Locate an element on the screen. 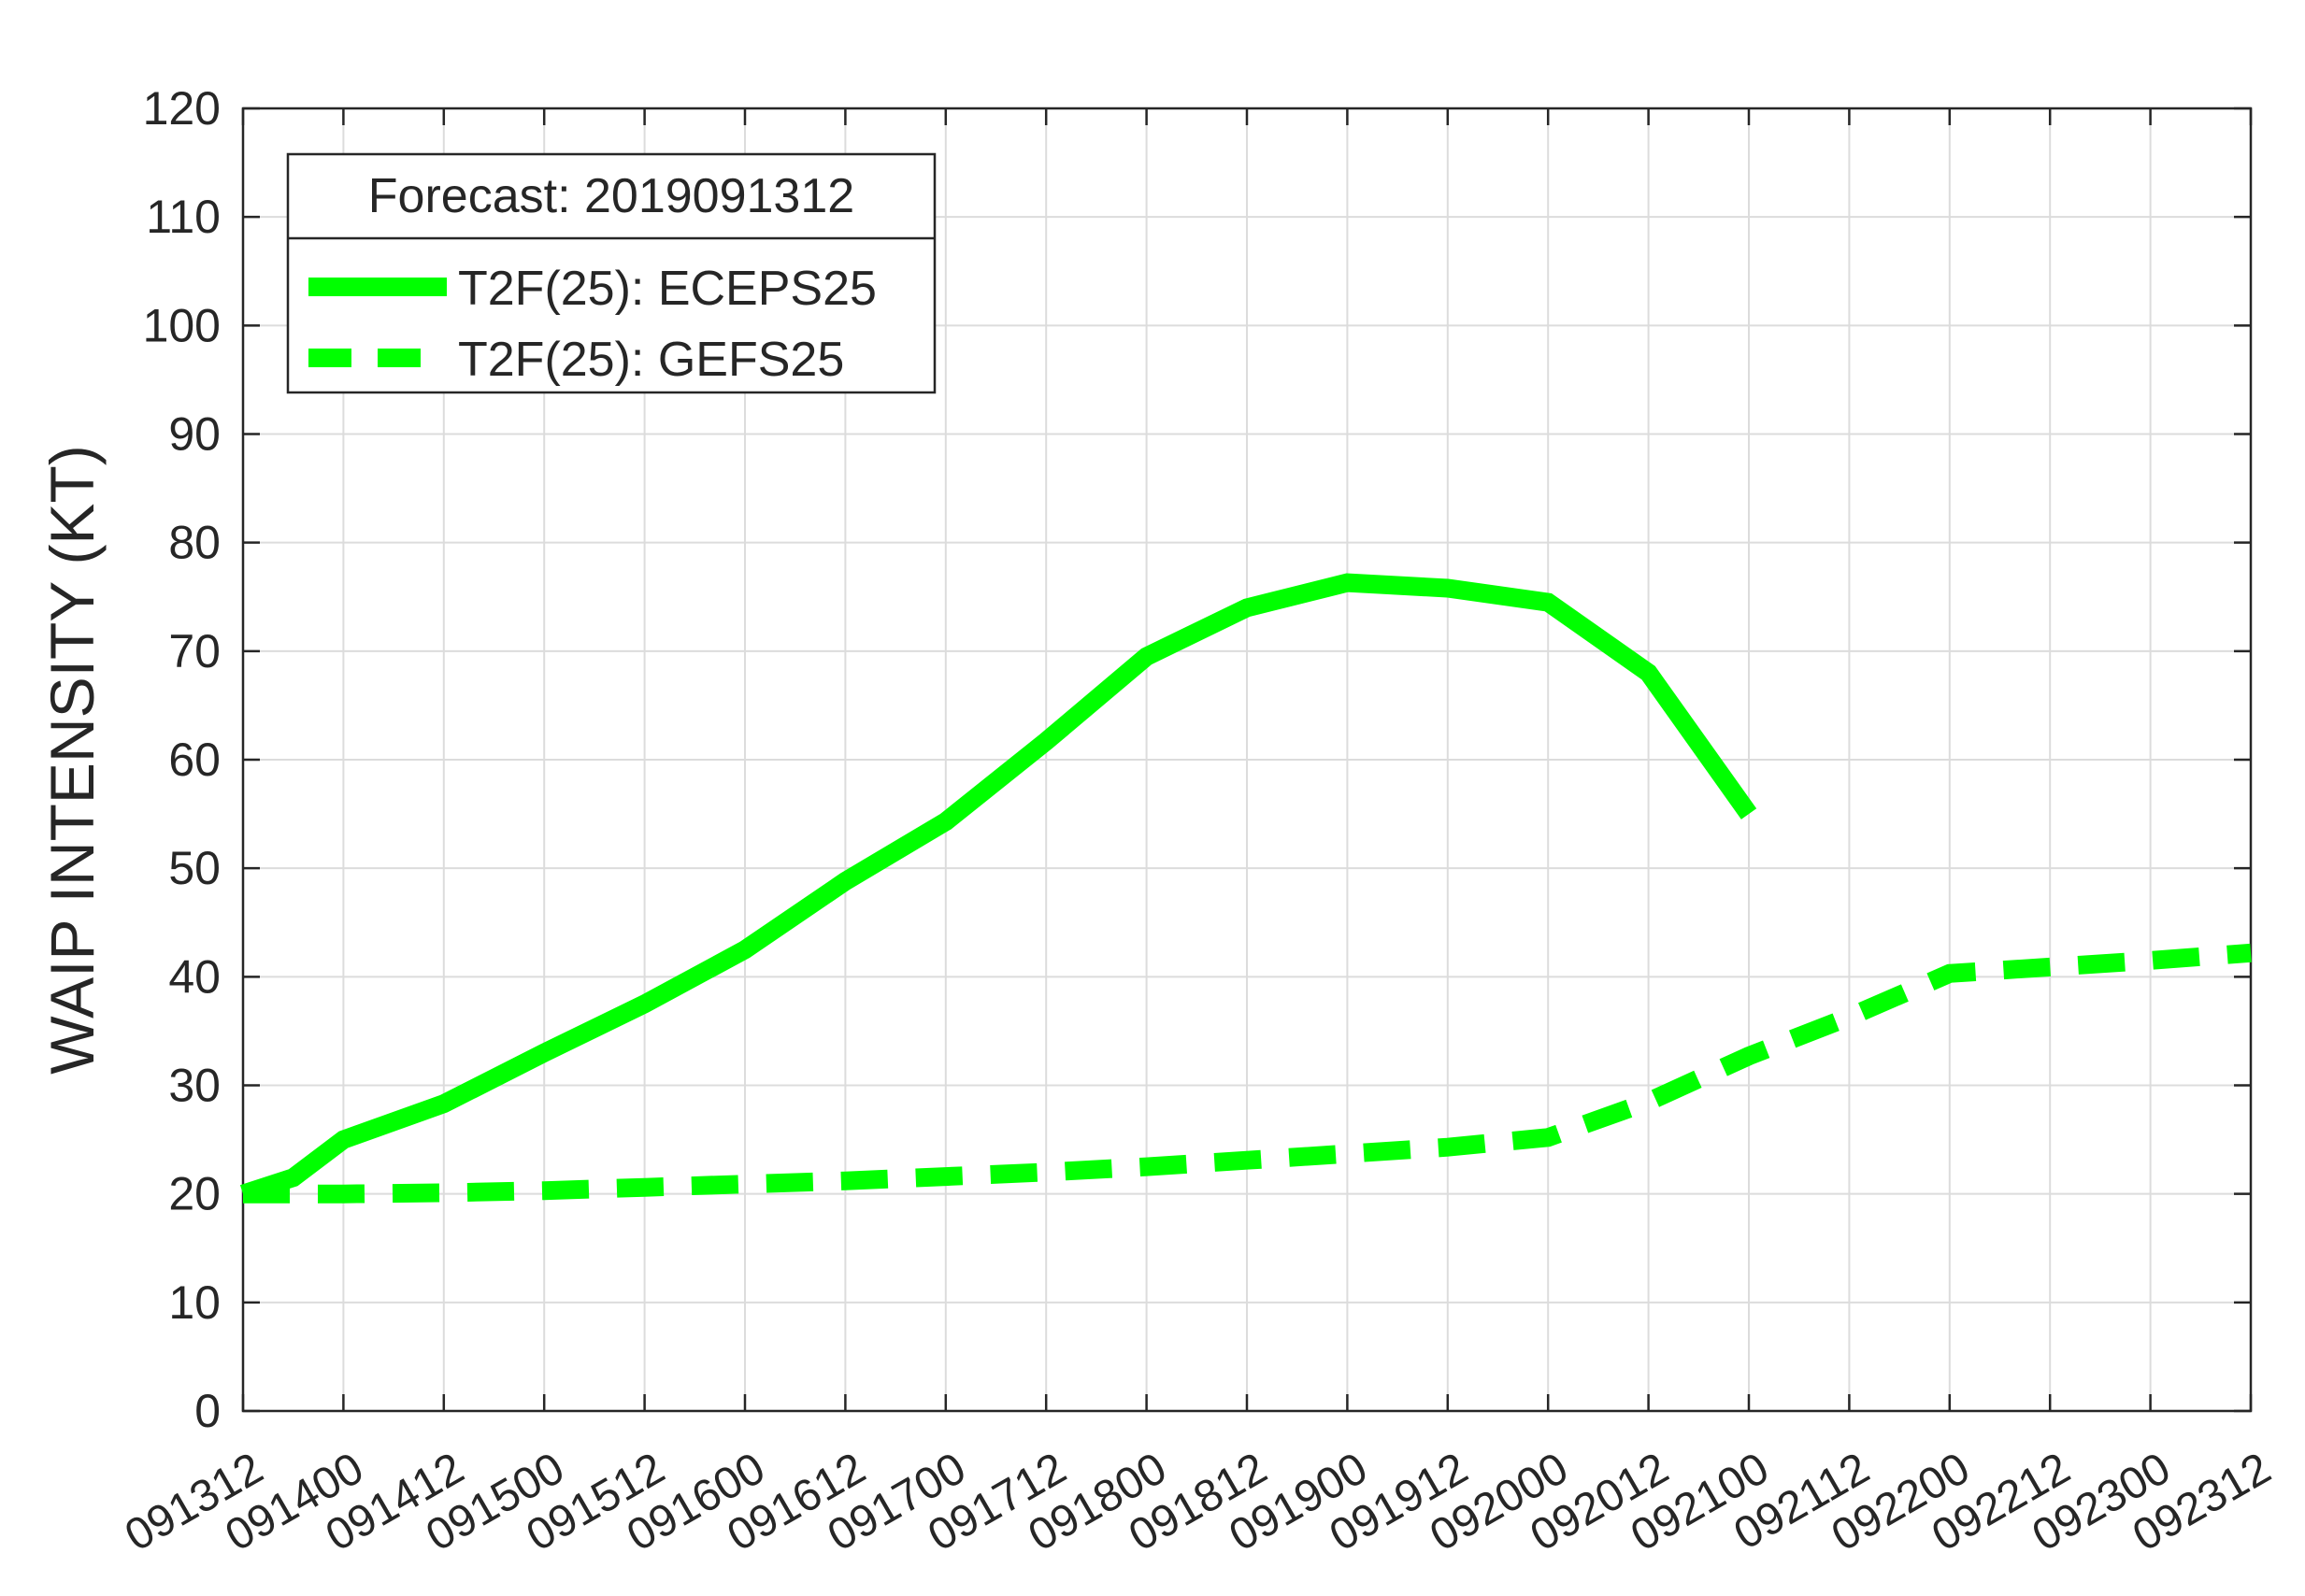  y-tick-label: 60 is located at coordinates (194, 760).